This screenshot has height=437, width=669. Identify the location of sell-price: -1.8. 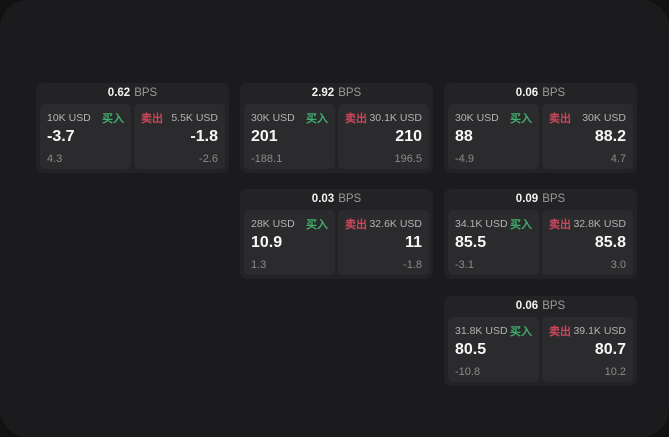
(204, 136).